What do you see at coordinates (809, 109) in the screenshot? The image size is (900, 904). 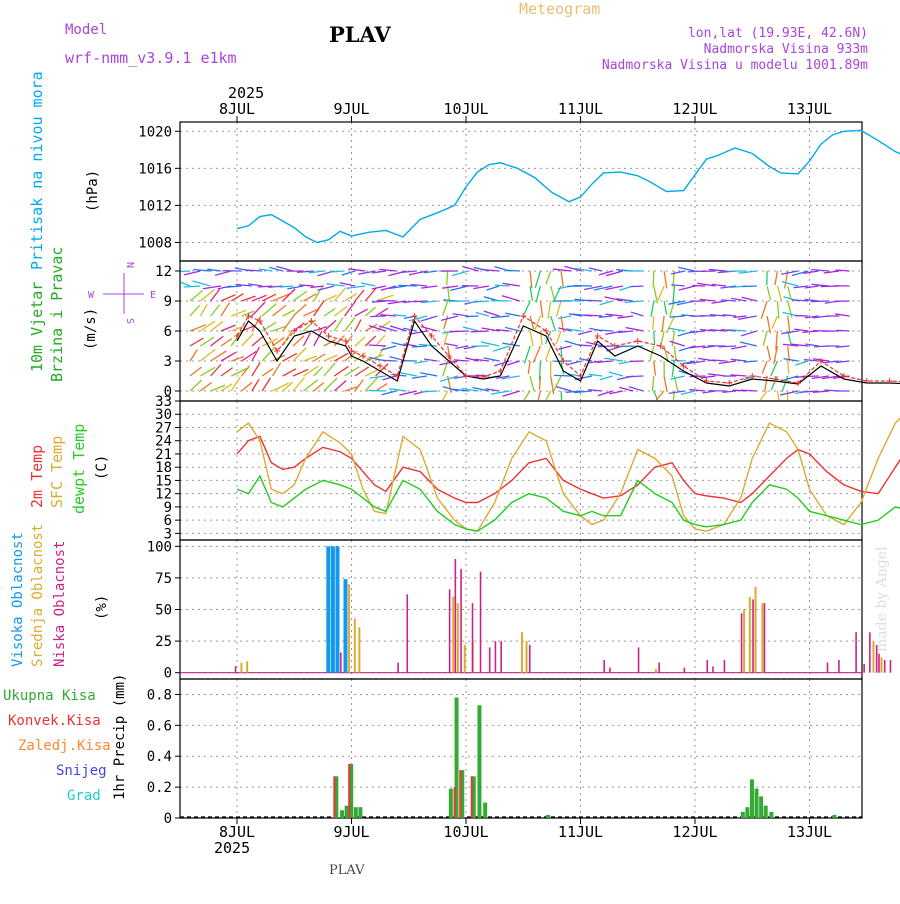 I see `top-day-label: 13JUL` at bounding box center [809, 109].